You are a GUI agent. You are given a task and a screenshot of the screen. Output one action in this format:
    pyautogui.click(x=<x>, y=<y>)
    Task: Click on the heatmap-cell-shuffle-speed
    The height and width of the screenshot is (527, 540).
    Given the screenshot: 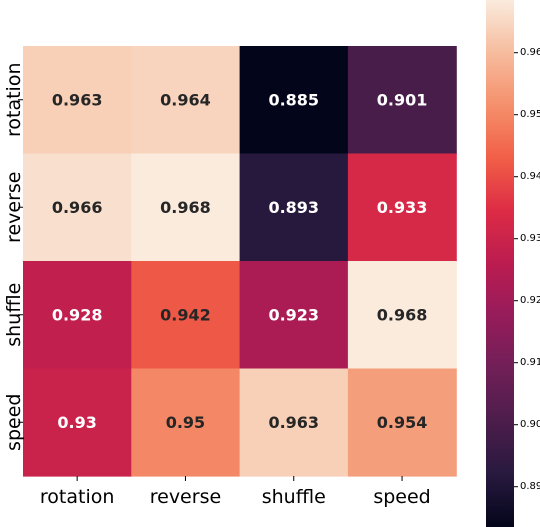 What is the action you would take?
    pyautogui.click(x=402, y=315)
    